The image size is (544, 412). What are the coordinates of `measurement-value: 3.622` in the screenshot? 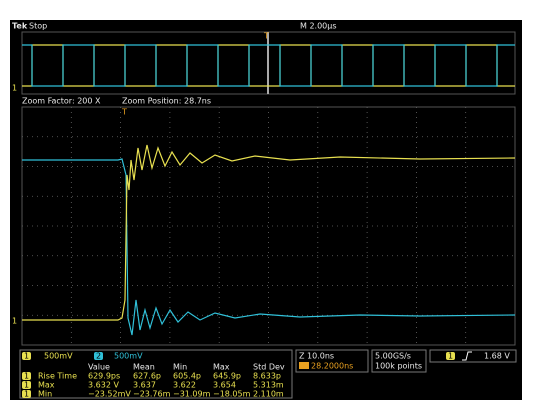 It's located at (184, 385).